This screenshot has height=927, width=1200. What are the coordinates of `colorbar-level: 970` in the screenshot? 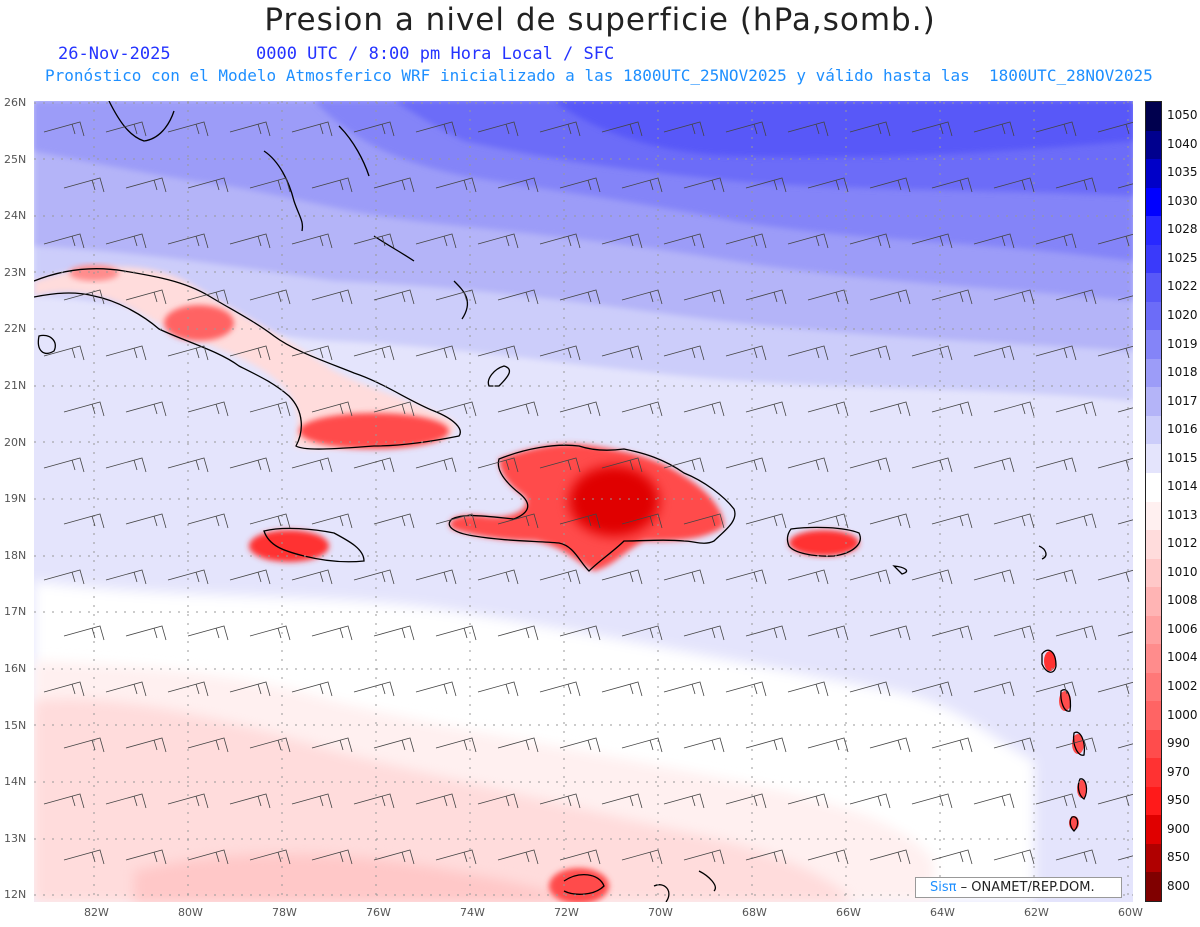 It's located at (1178, 771).